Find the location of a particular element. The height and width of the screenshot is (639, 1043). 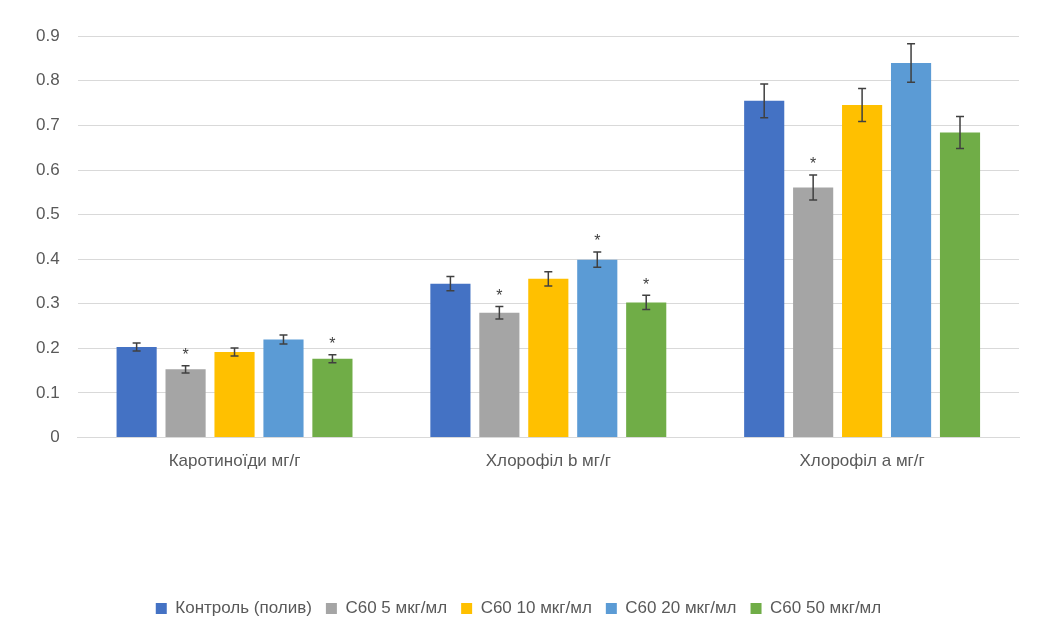

y-tick-label: 0 is located at coordinates (55, 437).